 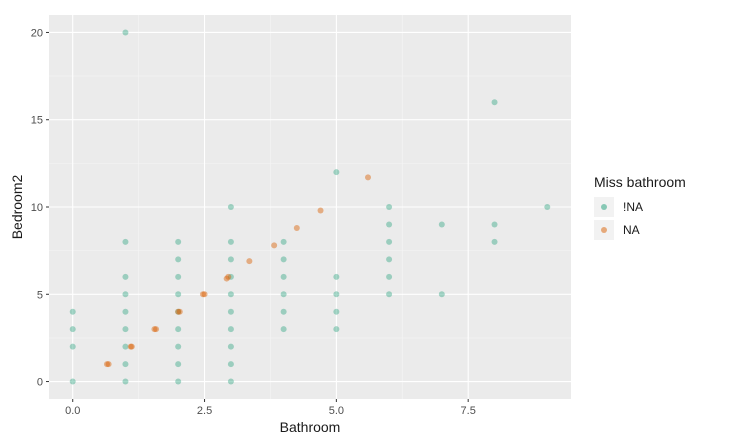 I want to click on legend-items: !NA NA, so click(x=618, y=218).